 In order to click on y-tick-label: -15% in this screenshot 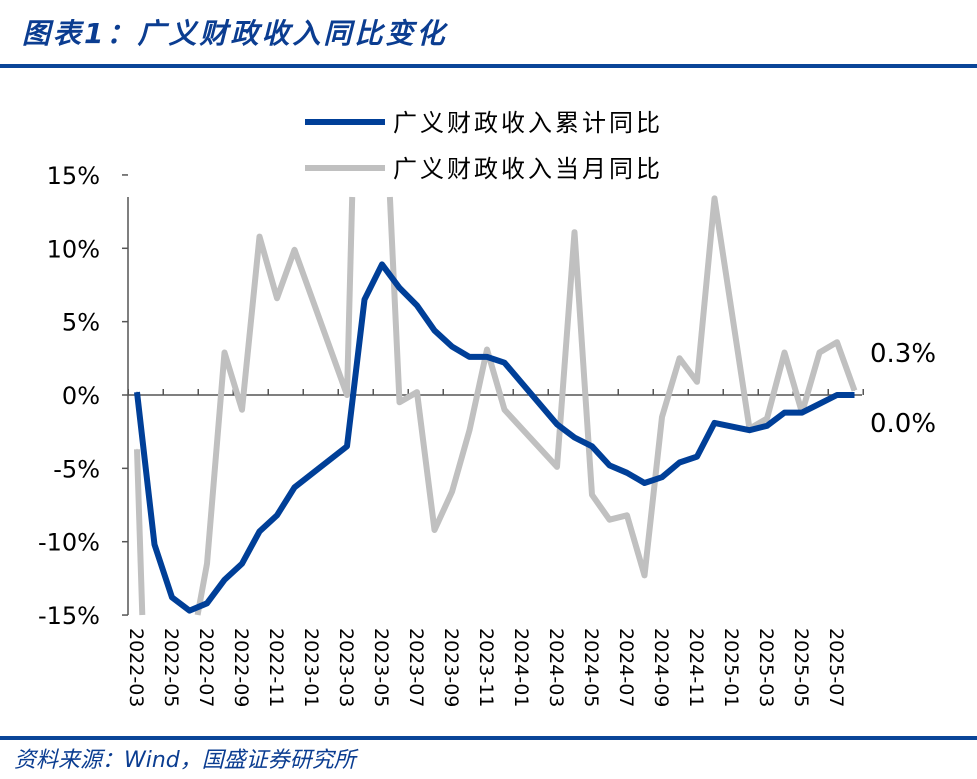, I will do `click(69, 616)`.